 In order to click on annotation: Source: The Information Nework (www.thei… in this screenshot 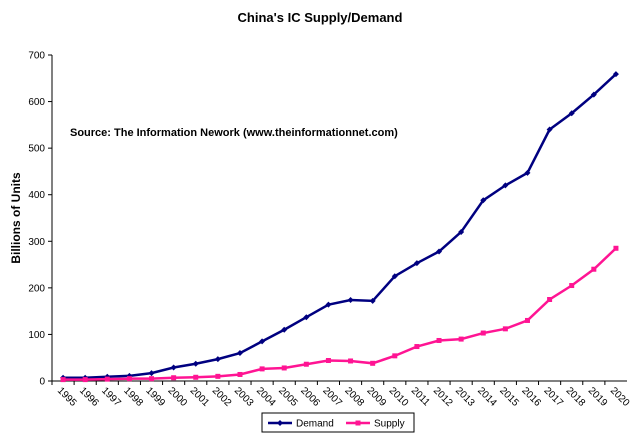, I will do `click(234, 133)`.